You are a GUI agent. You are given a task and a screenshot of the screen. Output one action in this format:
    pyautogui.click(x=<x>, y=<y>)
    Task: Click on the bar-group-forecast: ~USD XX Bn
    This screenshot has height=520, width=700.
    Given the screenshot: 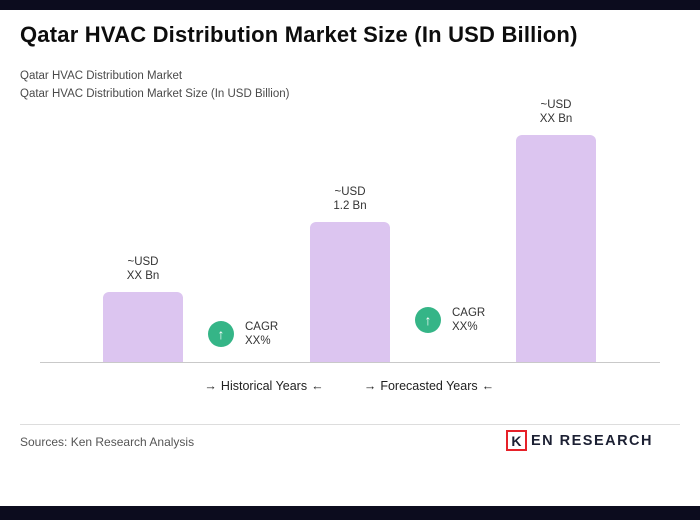 What is the action you would take?
    pyautogui.click(x=556, y=230)
    